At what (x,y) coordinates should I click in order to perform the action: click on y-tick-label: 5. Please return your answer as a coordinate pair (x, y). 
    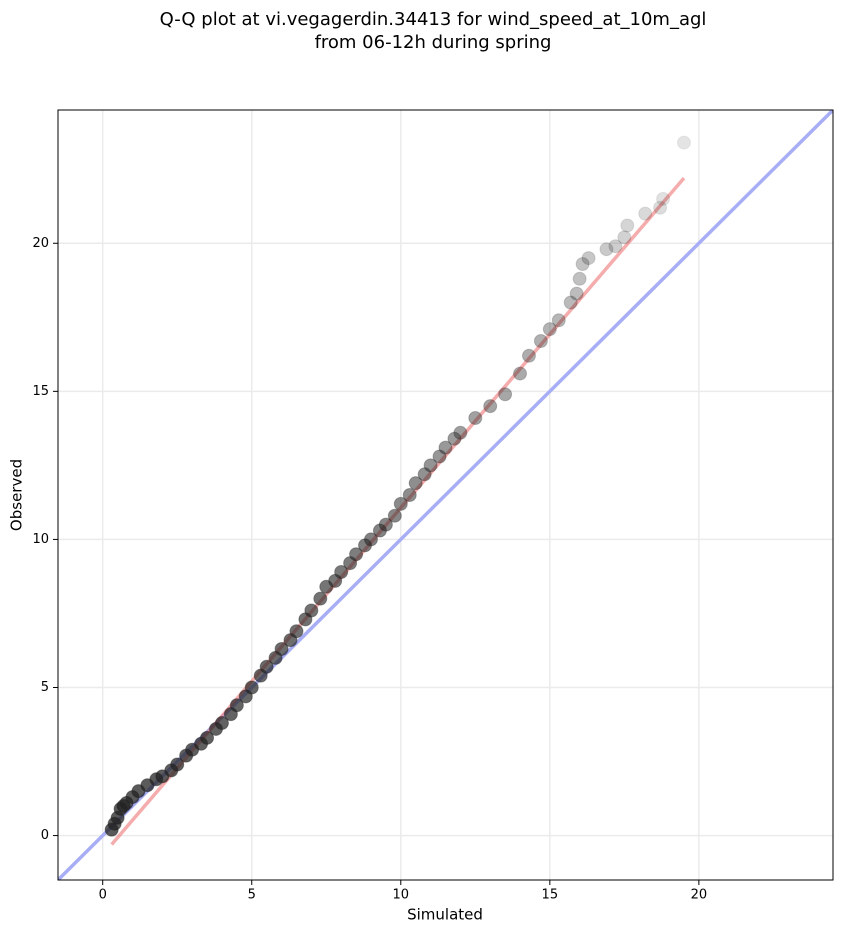
    Looking at the image, I should click on (45, 687).